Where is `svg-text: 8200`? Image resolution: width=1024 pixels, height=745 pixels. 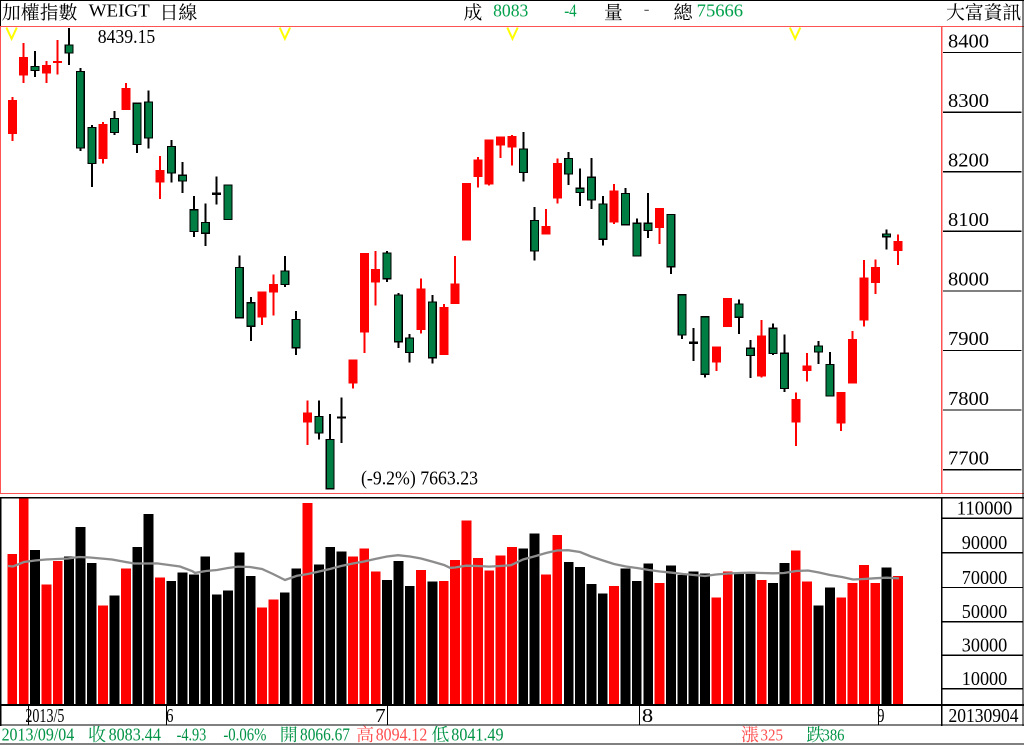
svg-text: 8200 is located at coordinates (968, 161).